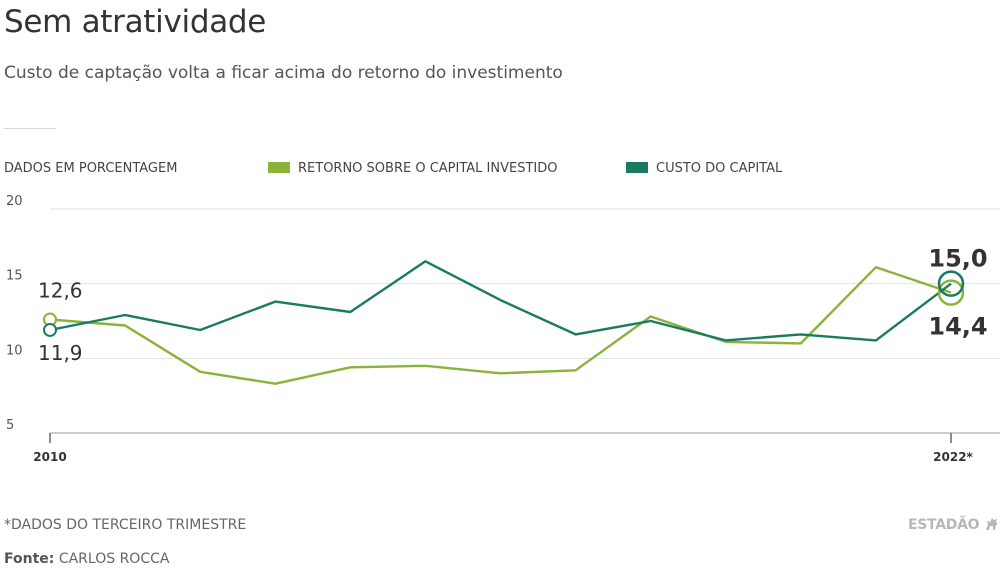 This screenshot has width=1000, height=581. Describe the element at coordinates (14, 276) in the screenshot. I see `y-tick-label: 15` at that location.